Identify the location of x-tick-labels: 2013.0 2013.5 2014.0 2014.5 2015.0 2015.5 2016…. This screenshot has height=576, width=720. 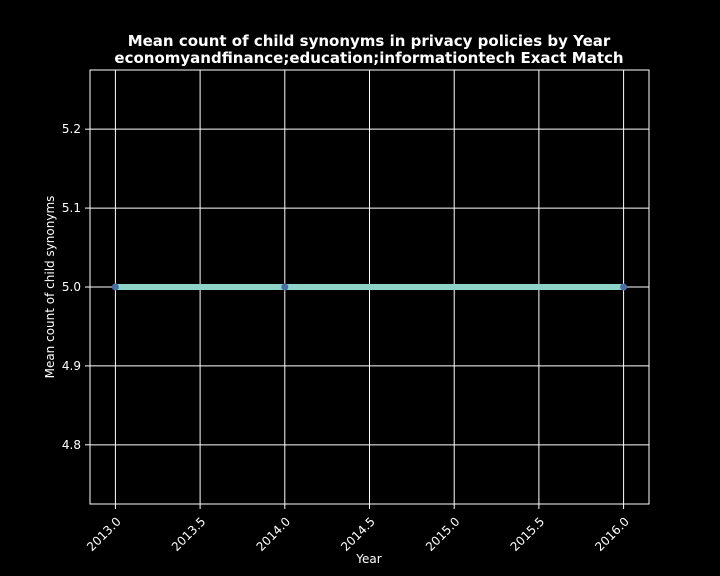
(358, 534).